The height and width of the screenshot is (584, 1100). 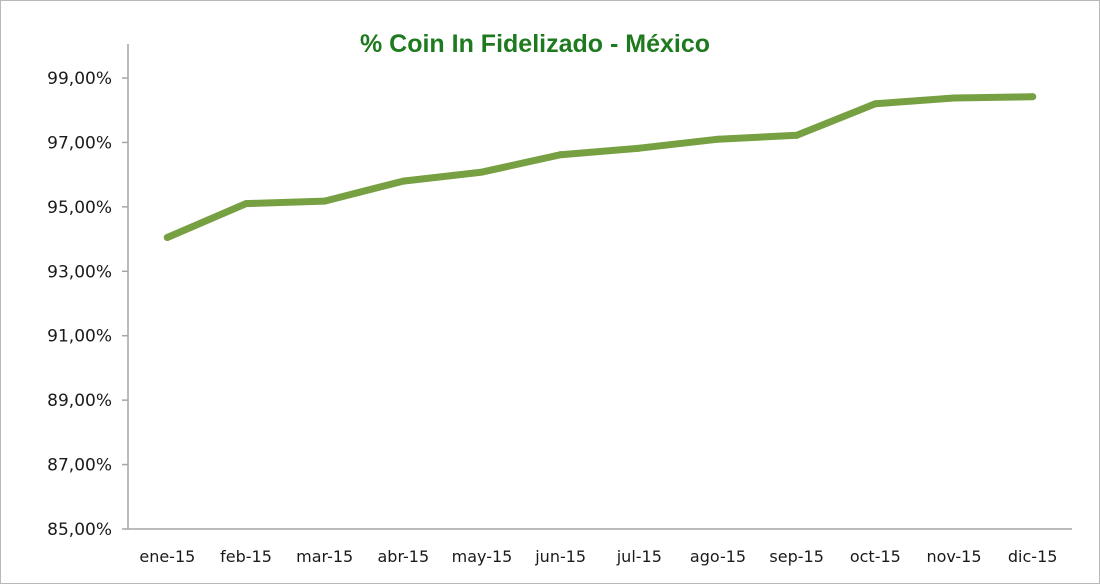 What do you see at coordinates (79, 337) in the screenshot?
I see `y-tick-label: 91,00%` at bounding box center [79, 337].